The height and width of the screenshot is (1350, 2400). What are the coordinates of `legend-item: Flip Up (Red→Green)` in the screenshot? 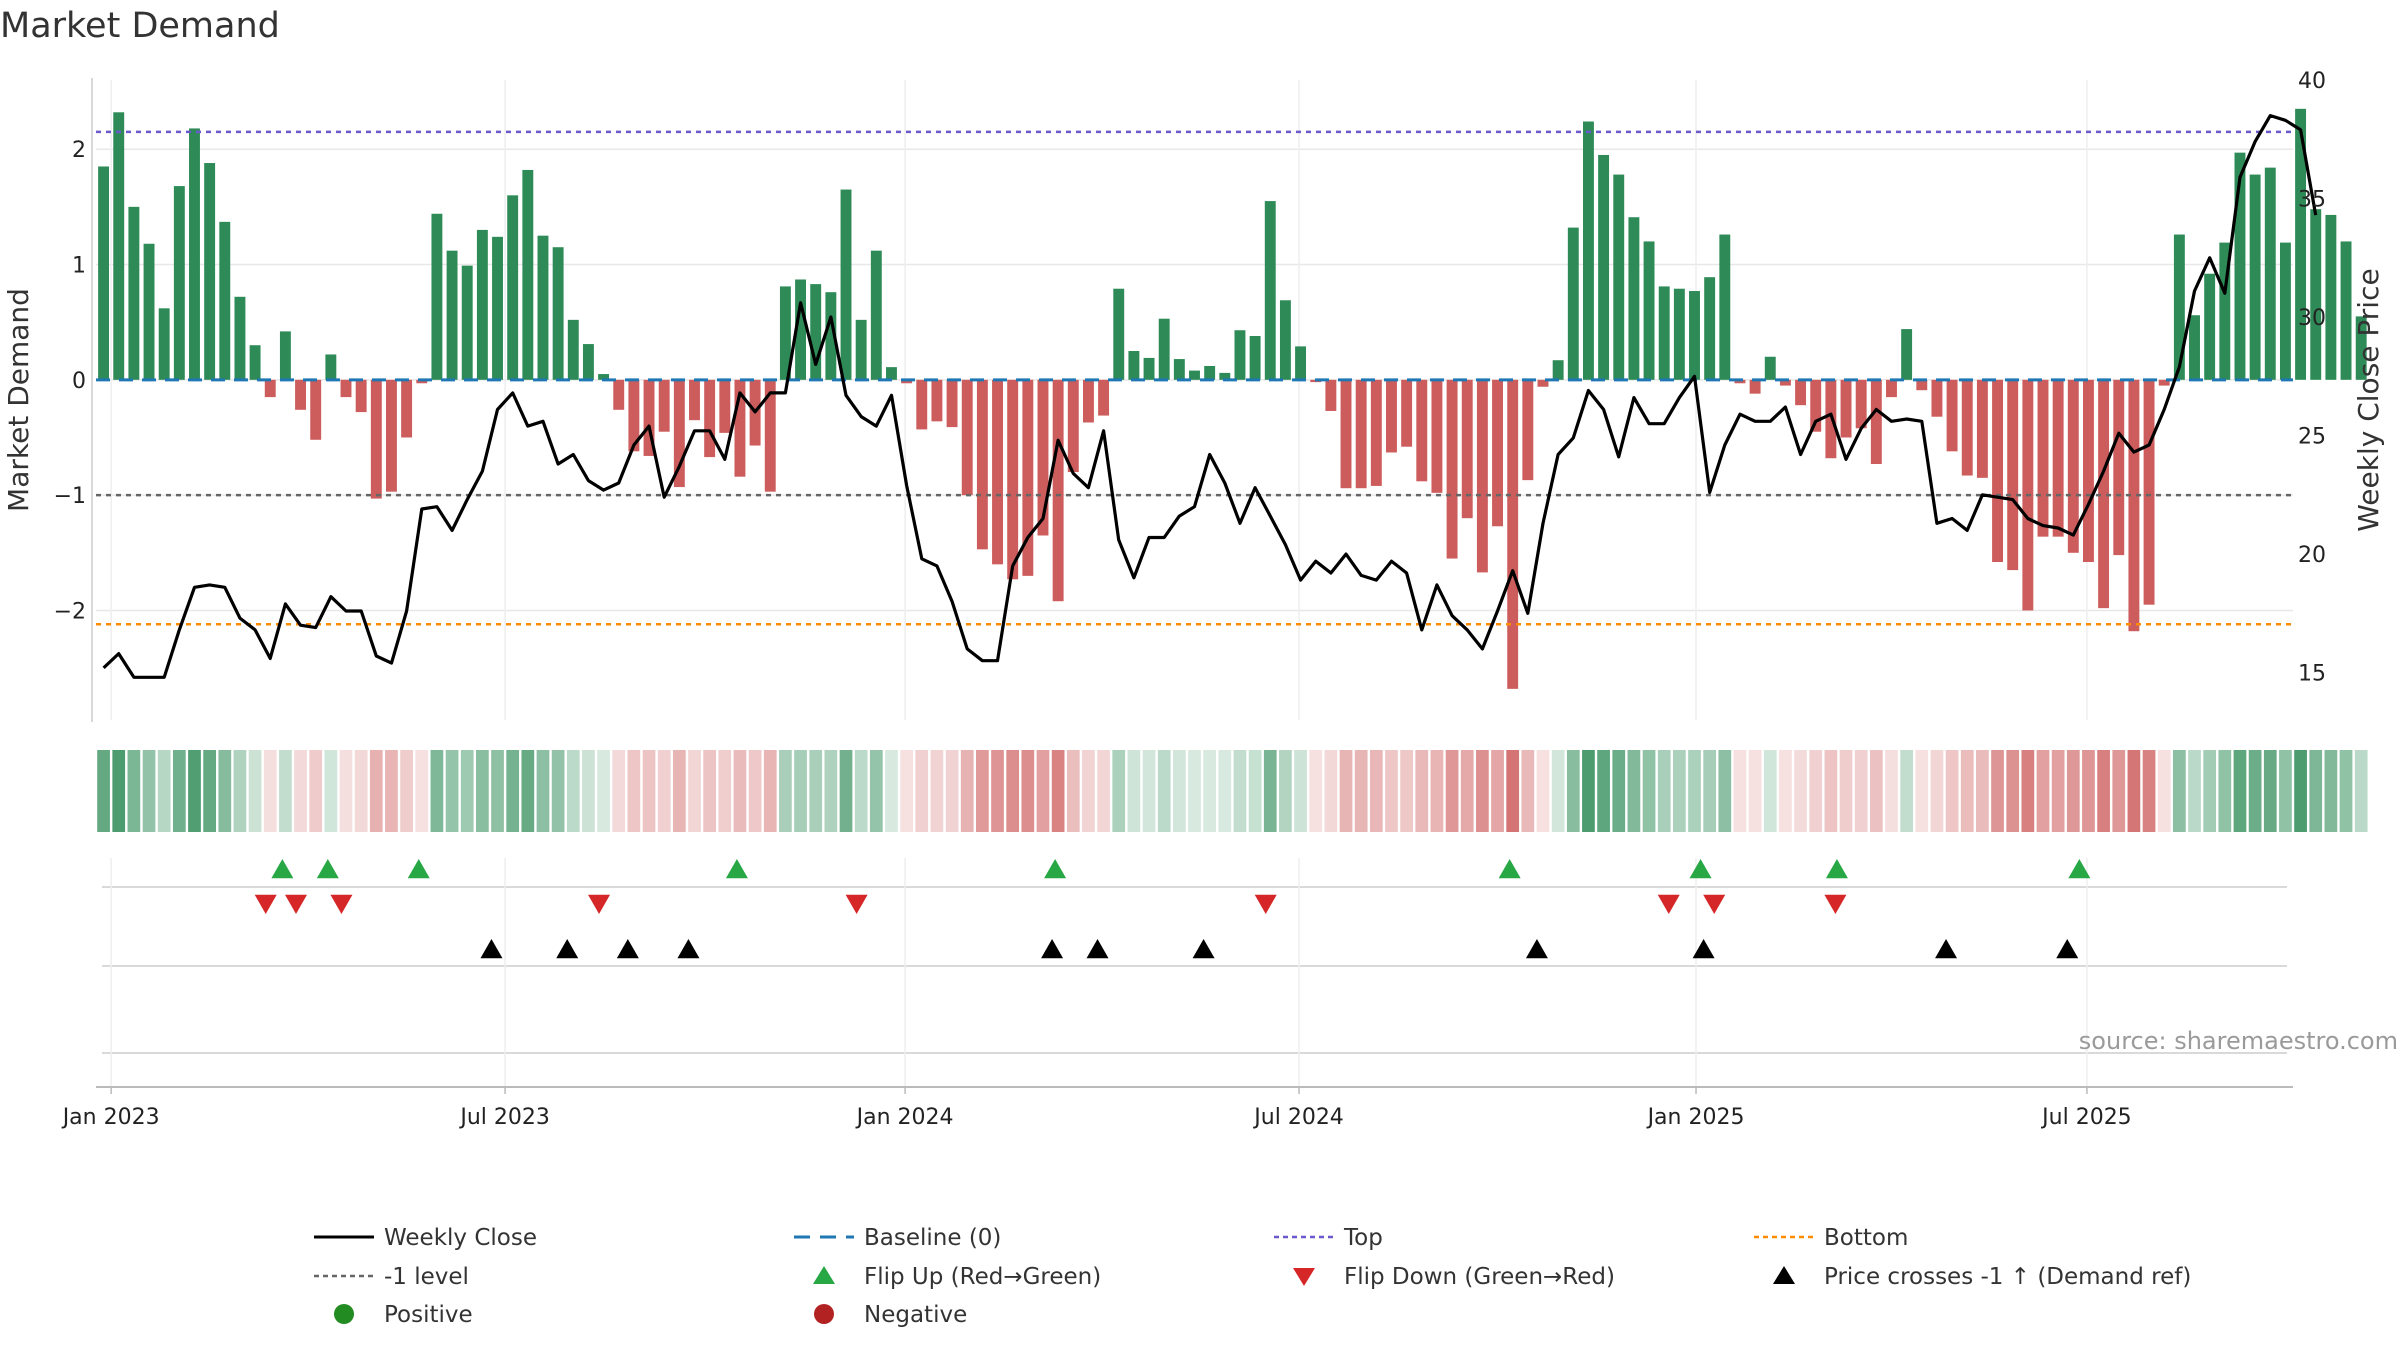 It's located at (957, 1277).